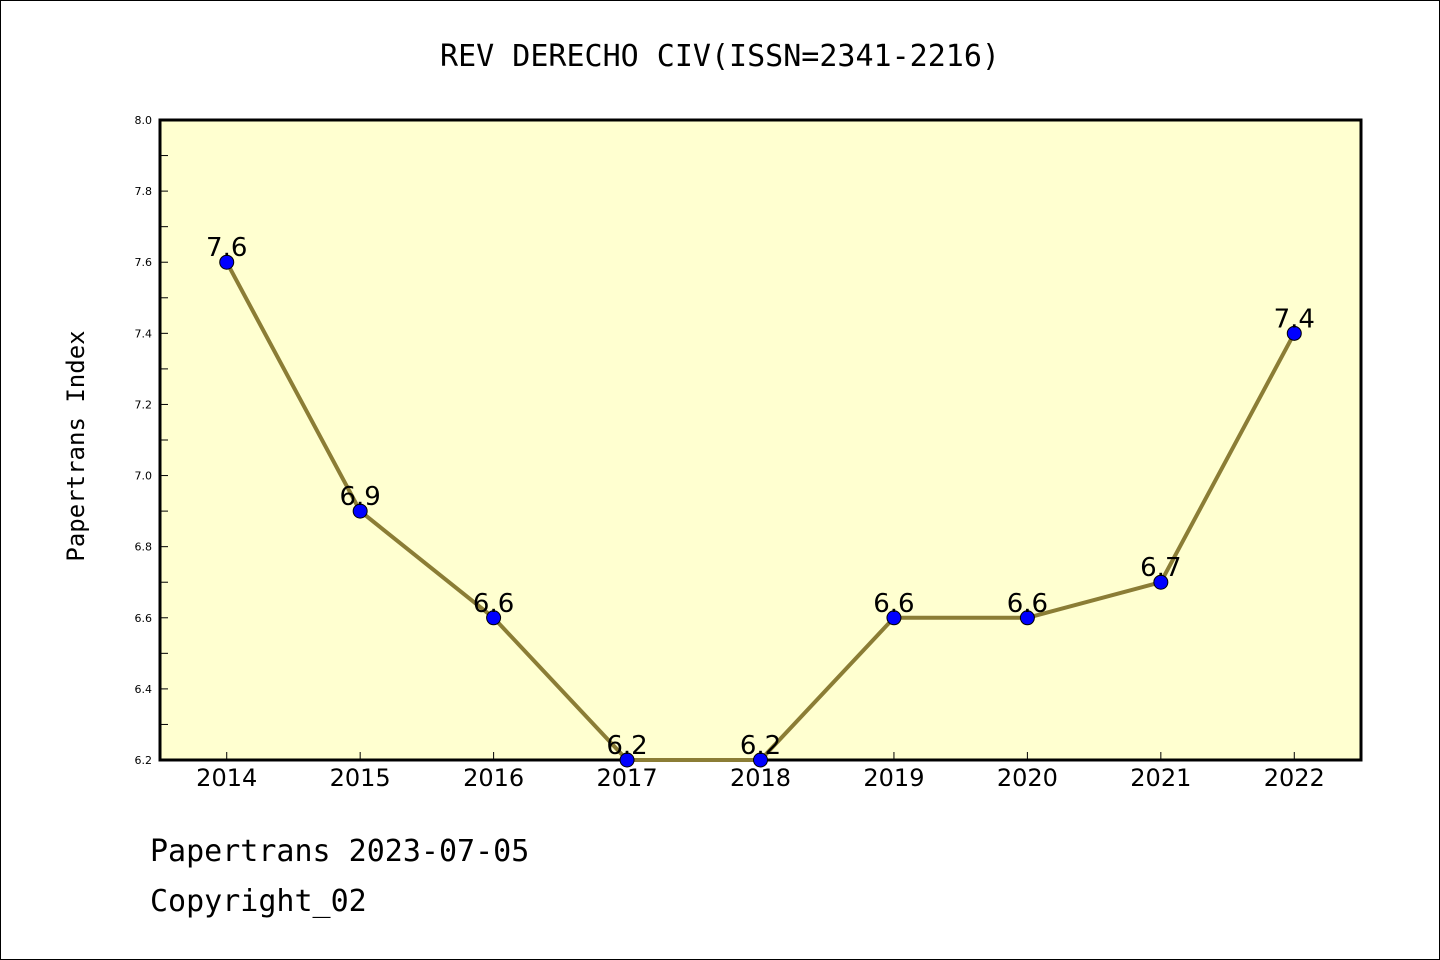 Image resolution: width=1440 pixels, height=960 pixels. Describe the element at coordinates (144, 476) in the screenshot. I see `y-tick-label: 7.0` at that location.